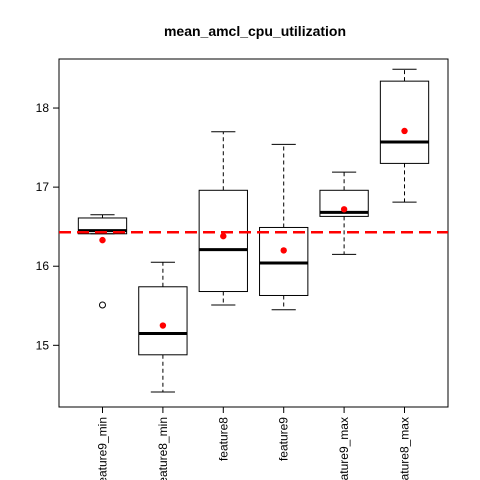  I want to click on y-tick-label: 18, so click(43, 108).